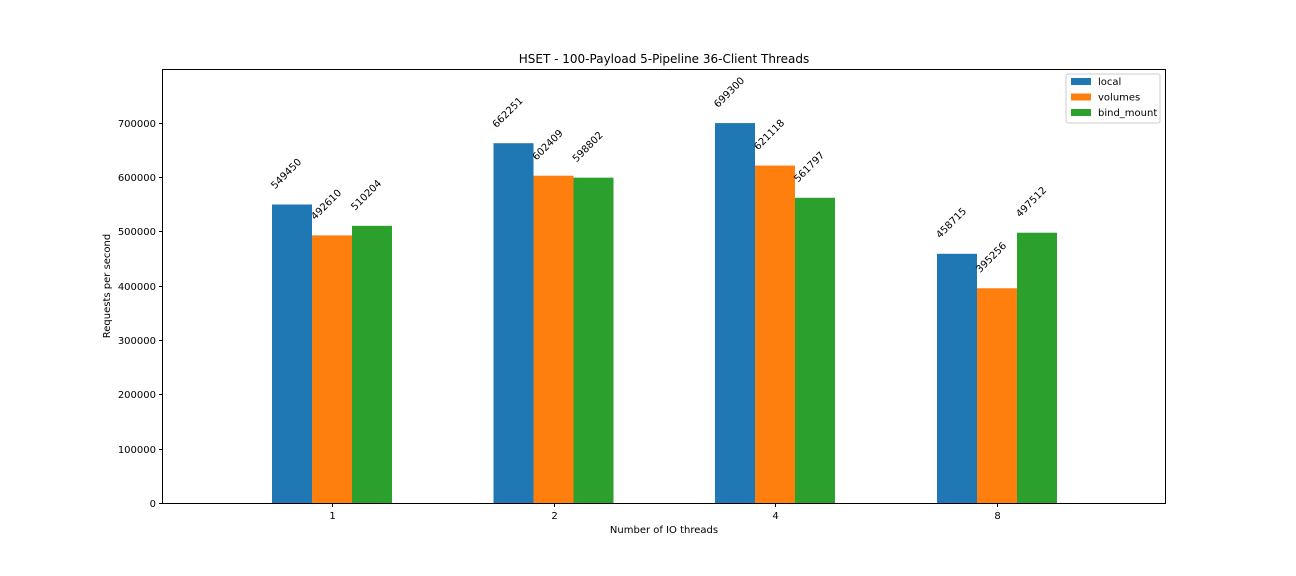 The width and height of the screenshot is (1296, 576). I want to click on data-label: 662251, so click(508, 113).